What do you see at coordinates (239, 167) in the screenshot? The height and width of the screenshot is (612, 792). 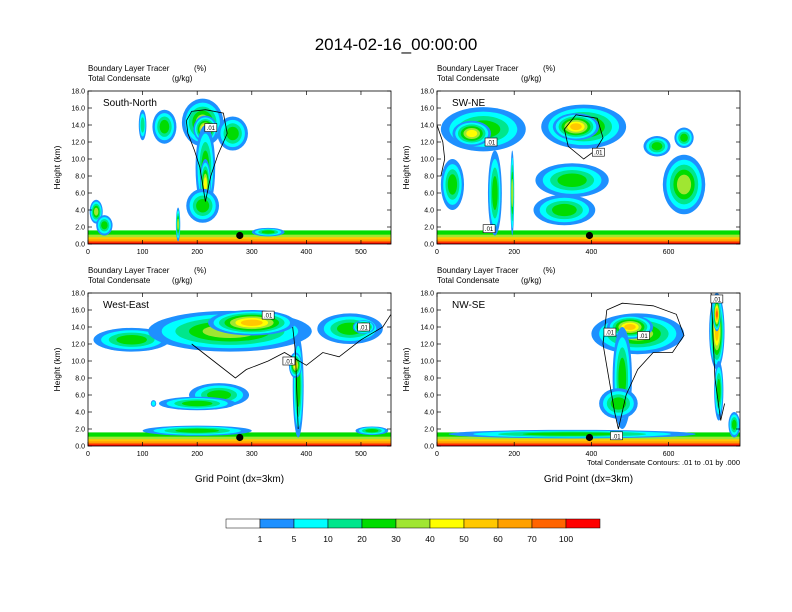 I see `plot-background` at bounding box center [239, 167].